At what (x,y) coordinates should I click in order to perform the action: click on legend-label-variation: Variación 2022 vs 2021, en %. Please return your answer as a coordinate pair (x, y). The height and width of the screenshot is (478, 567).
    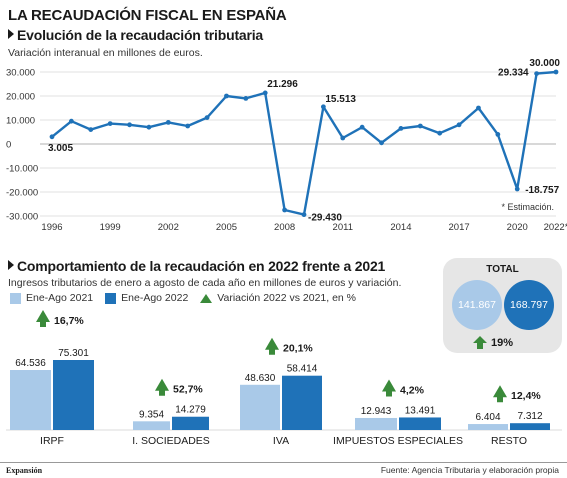
    Looking at the image, I should click on (287, 298).